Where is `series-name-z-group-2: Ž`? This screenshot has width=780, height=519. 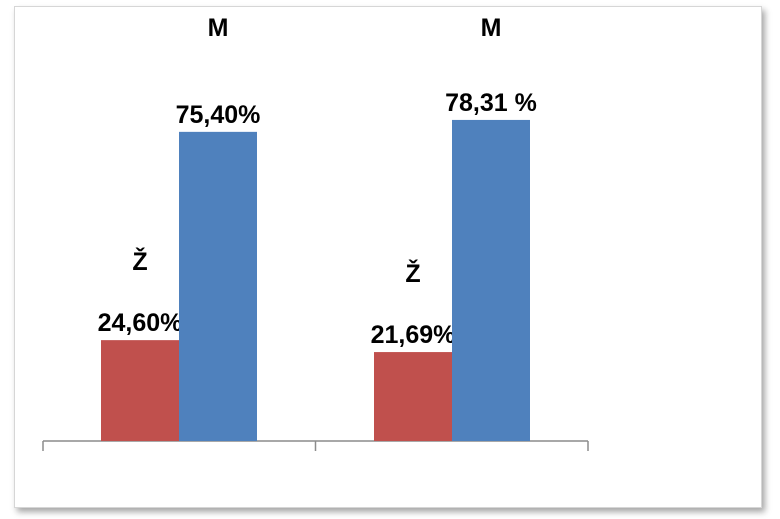
series-name-z-group-2: Ž is located at coordinates (412, 273).